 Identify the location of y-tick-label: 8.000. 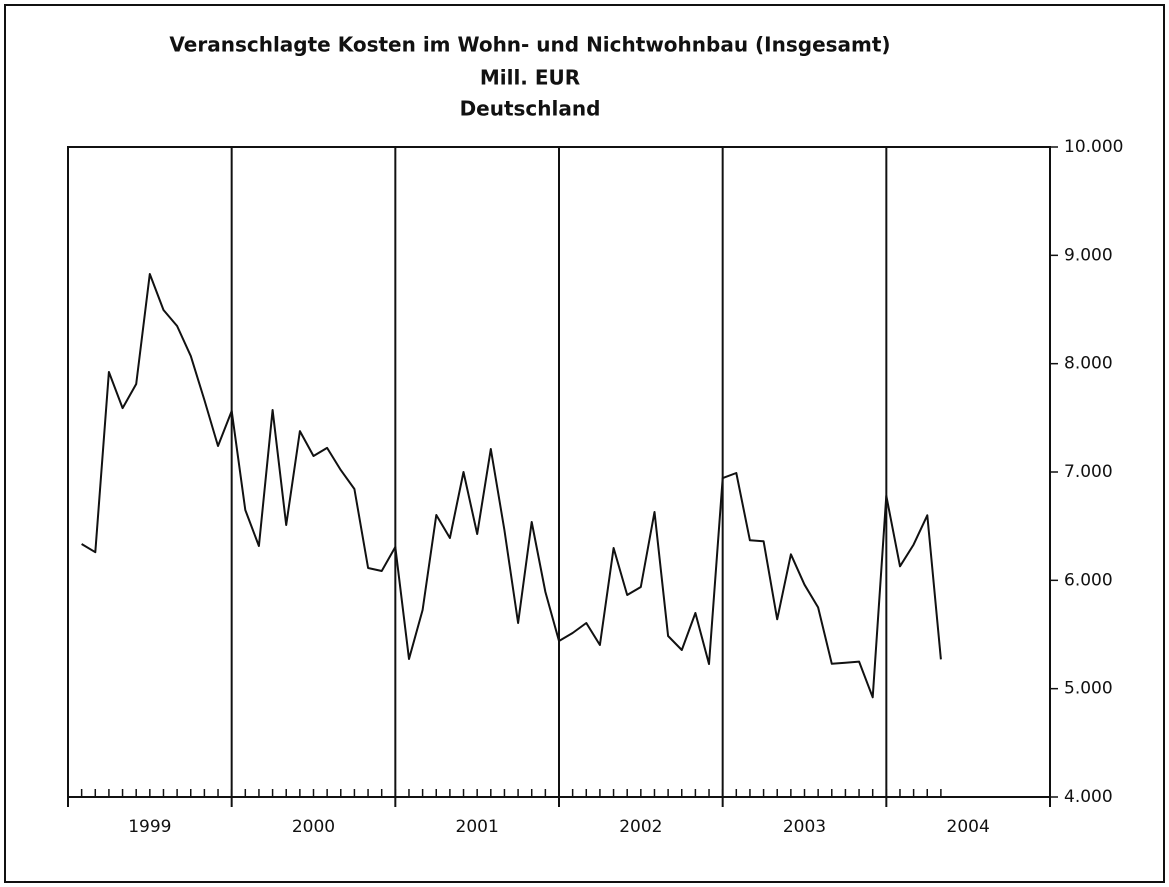
(1088, 364).